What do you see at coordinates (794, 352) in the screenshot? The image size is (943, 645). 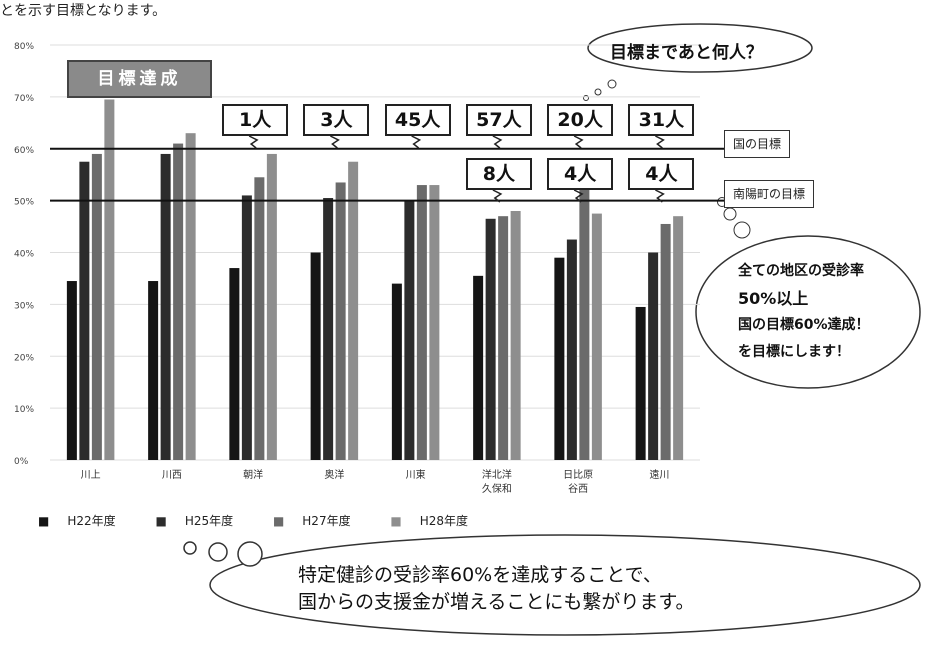 I see `cloud-right-line: を目標にします！` at bounding box center [794, 352].